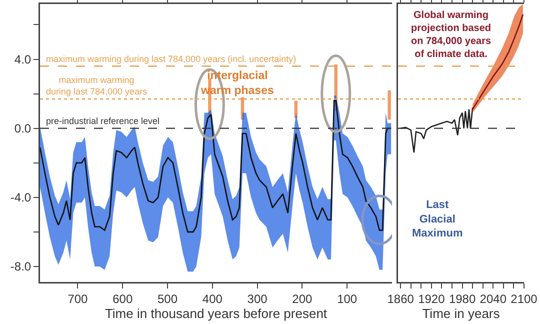 This screenshot has width=540, height=324. Describe the element at coordinates (524, 299) in the screenshot. I see `x-tick-label: 2100` at that location.